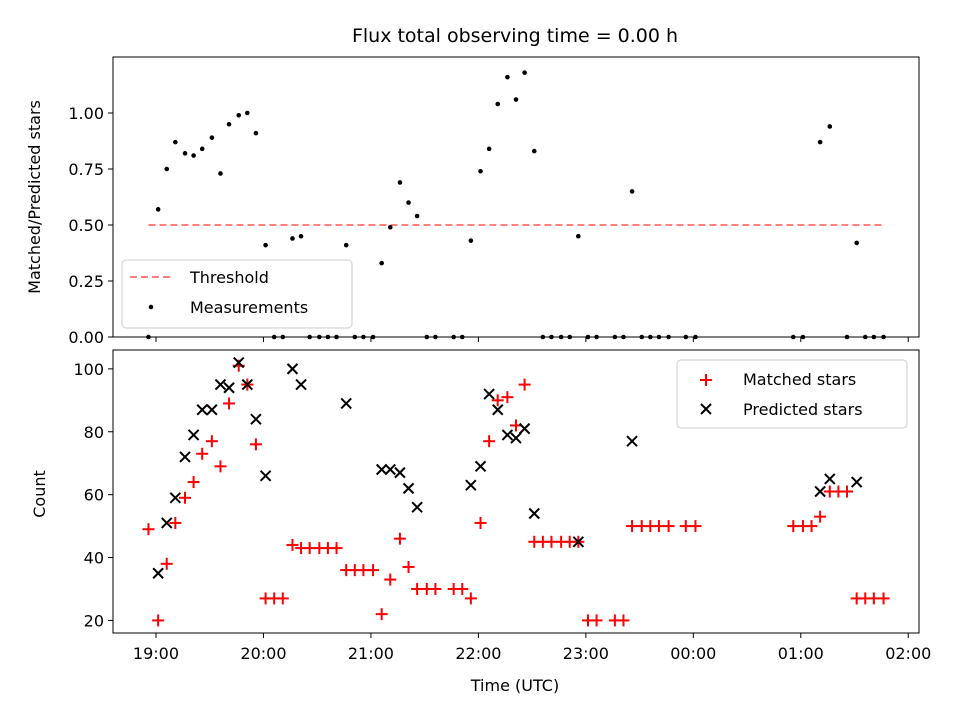  I want to click on bottom-y-tick-label: 100, so click(88, 369).